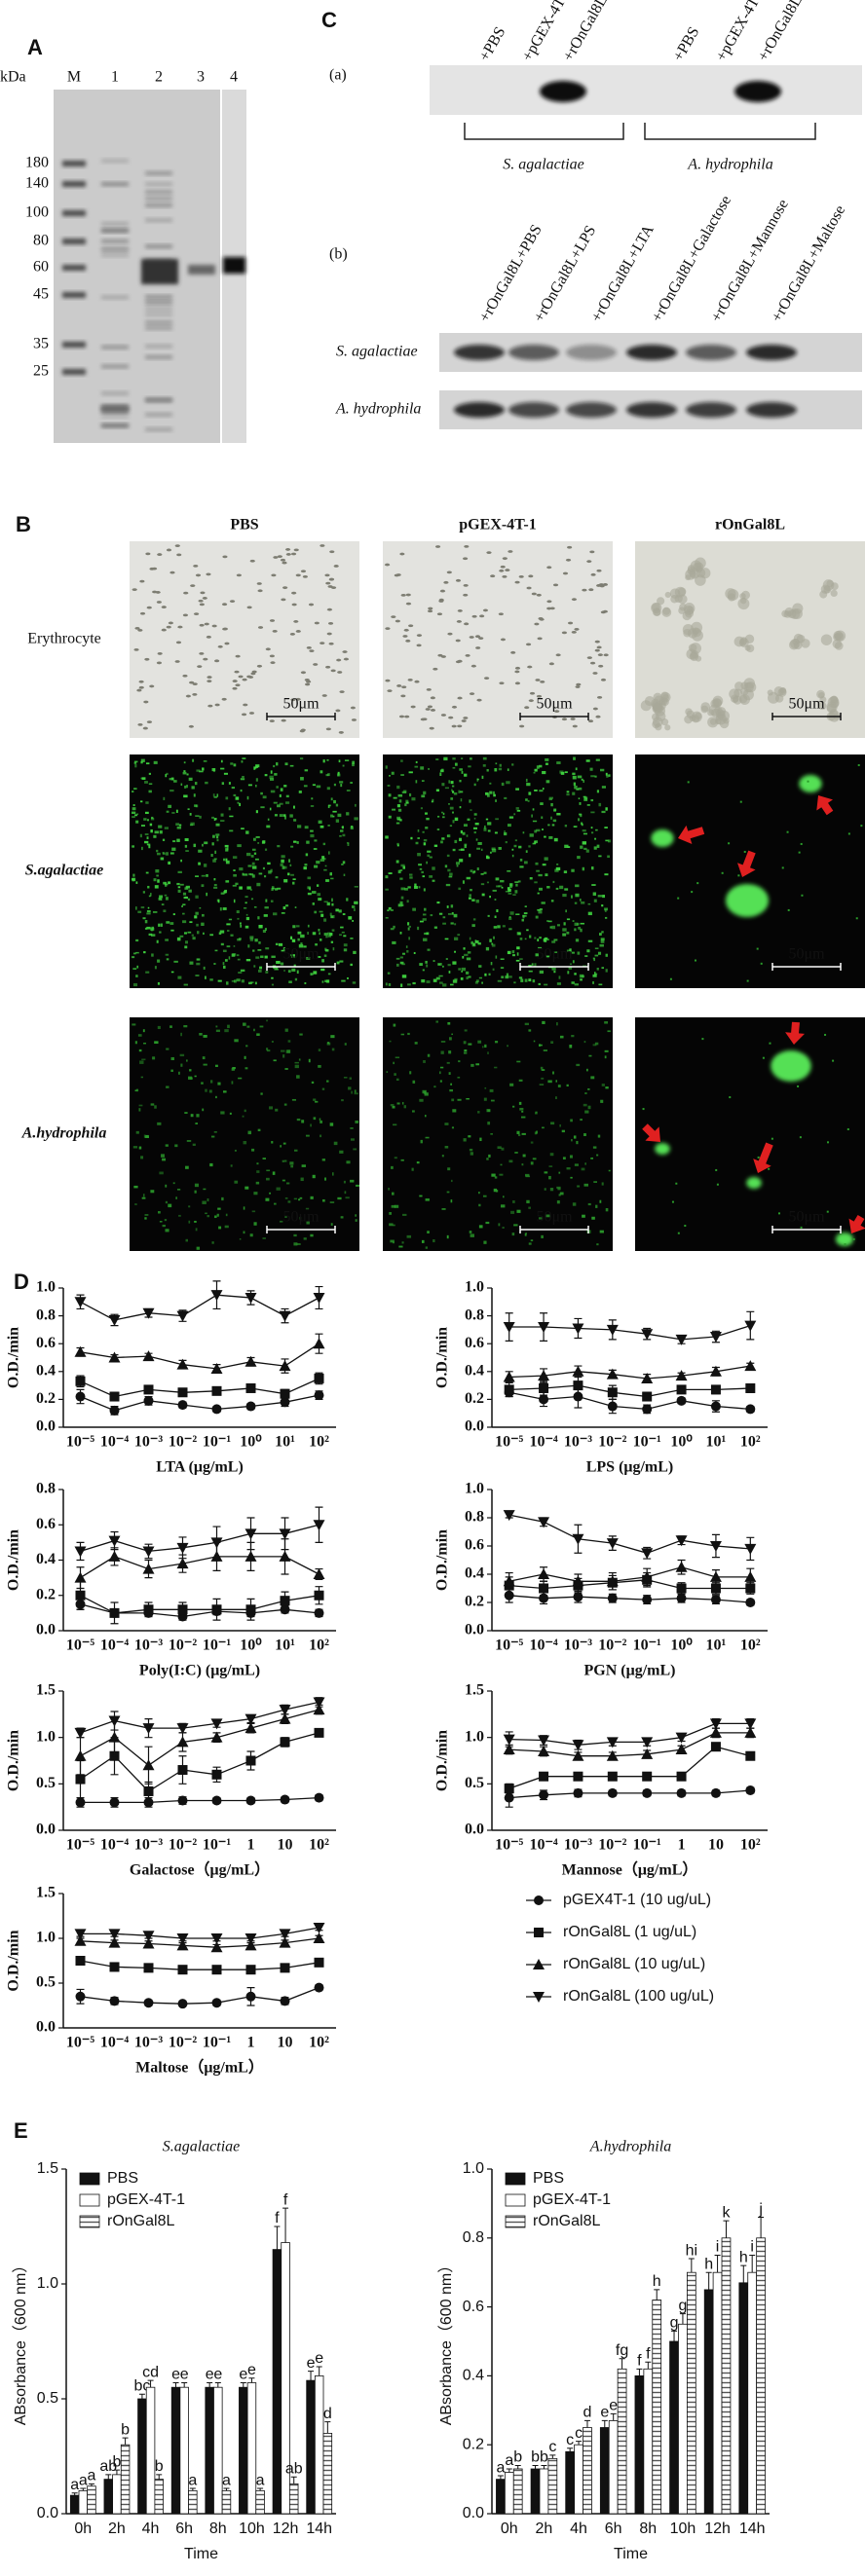  What do you see at coordinates (474, 1830) in the screenshot?
I see `y-tick-label: 0.0` at bounding box center [474, 1830].